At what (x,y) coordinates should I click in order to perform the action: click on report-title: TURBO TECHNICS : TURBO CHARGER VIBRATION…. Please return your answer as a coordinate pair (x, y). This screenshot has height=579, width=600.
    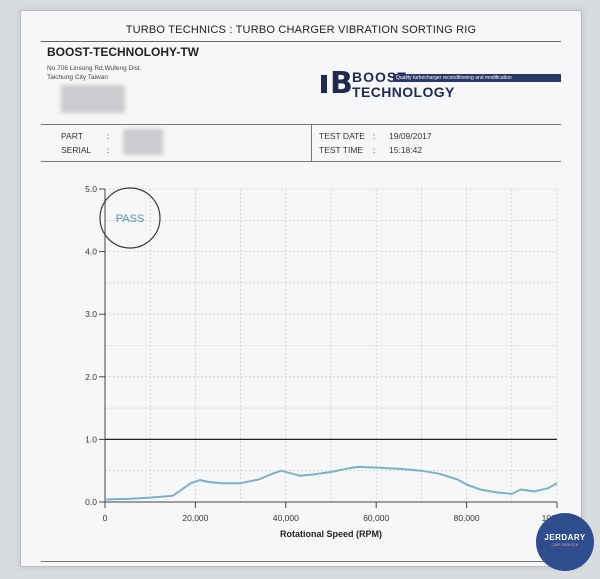
    Looking at the image, I should click on (301, 30).